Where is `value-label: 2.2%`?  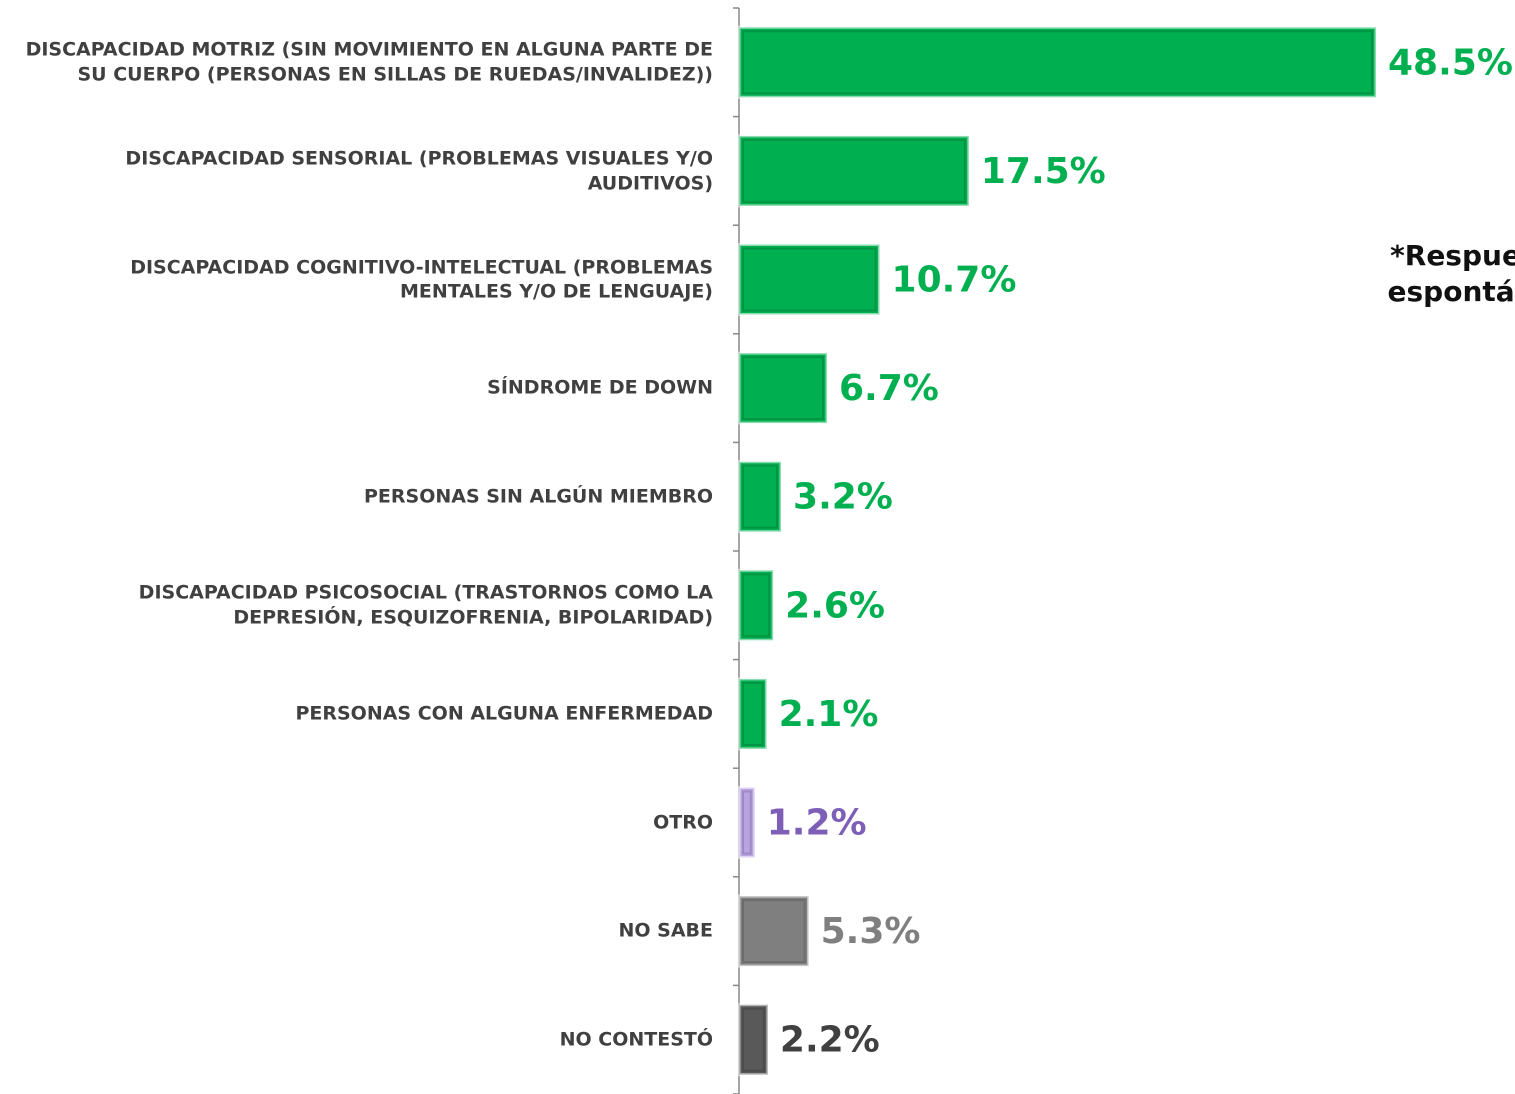
value-label: 2.2% is located at coordinates (830, 1040).